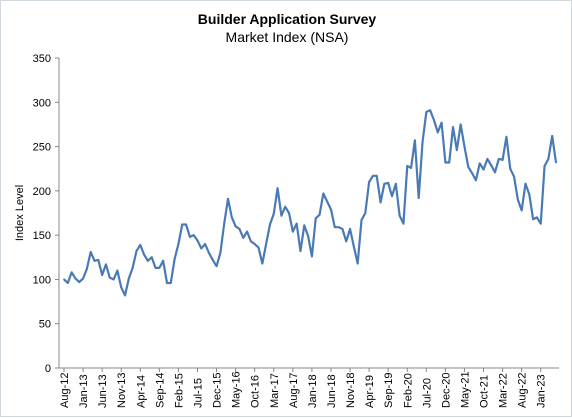  Describe the element at coordinates (65, 390) in the screenshot. I see `x-tick-label: Aug-12` at that location.